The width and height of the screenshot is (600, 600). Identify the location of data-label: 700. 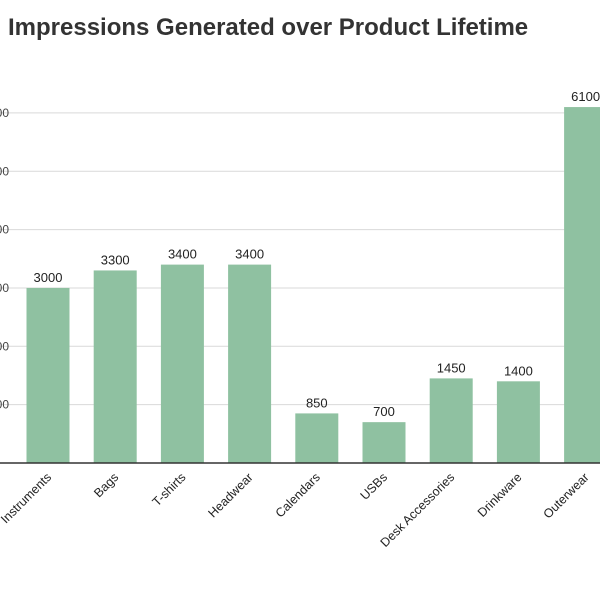
(384, 411).